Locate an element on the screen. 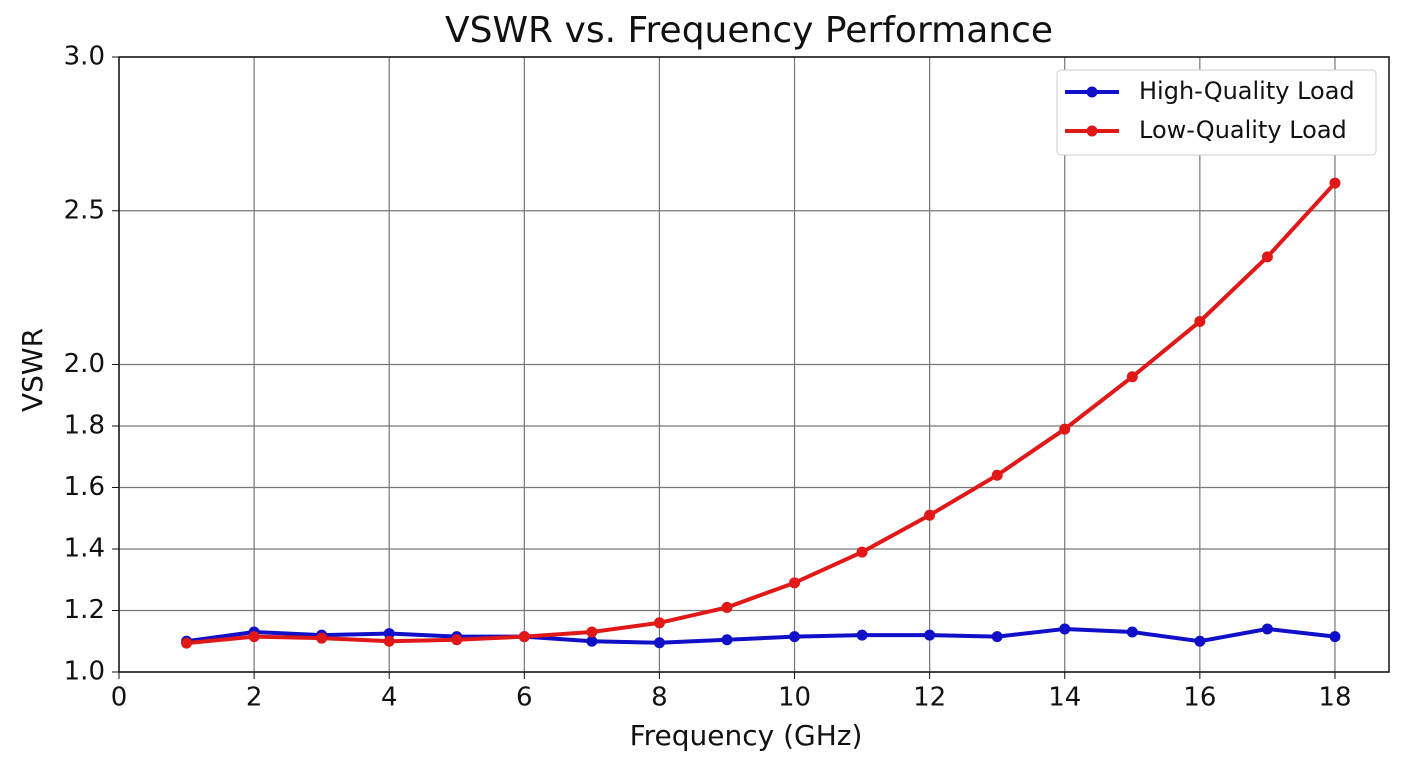 This screenshot has height=772, width=1408. x-tick-label: 10 is located at coordinates (794, 698).